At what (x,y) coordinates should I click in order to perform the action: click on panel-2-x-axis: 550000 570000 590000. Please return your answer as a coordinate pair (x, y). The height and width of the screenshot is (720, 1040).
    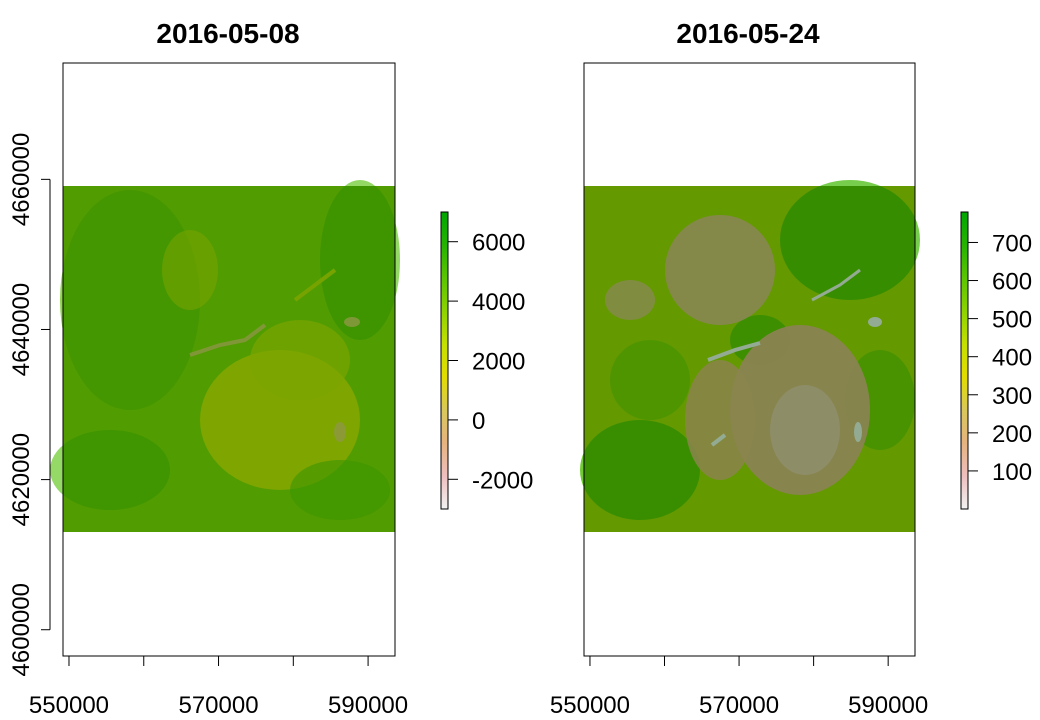
    Looking at the image, I should click on (739, 687).